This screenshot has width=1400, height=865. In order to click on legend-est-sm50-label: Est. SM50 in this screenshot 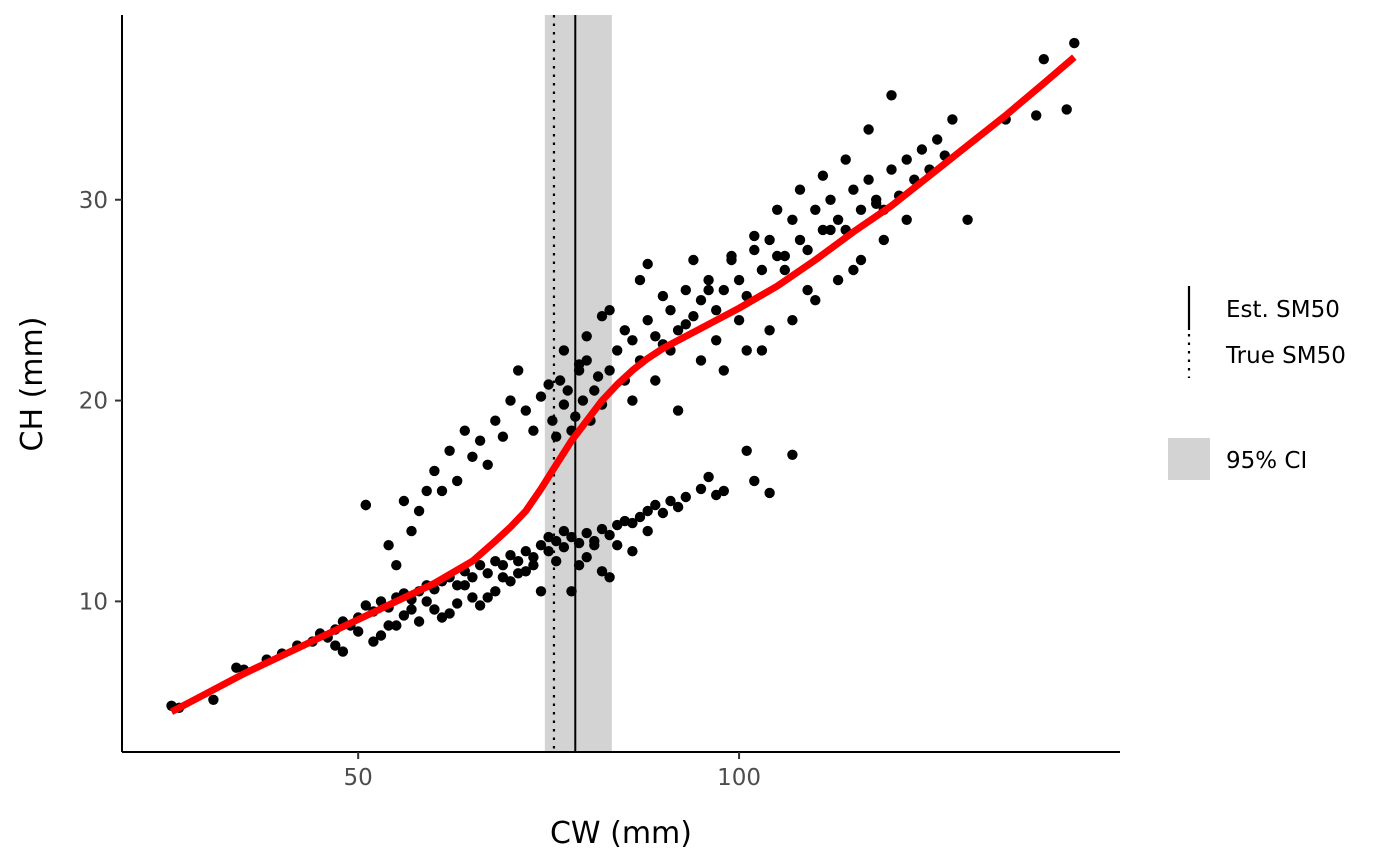, I will do `click(1283, 310)`.